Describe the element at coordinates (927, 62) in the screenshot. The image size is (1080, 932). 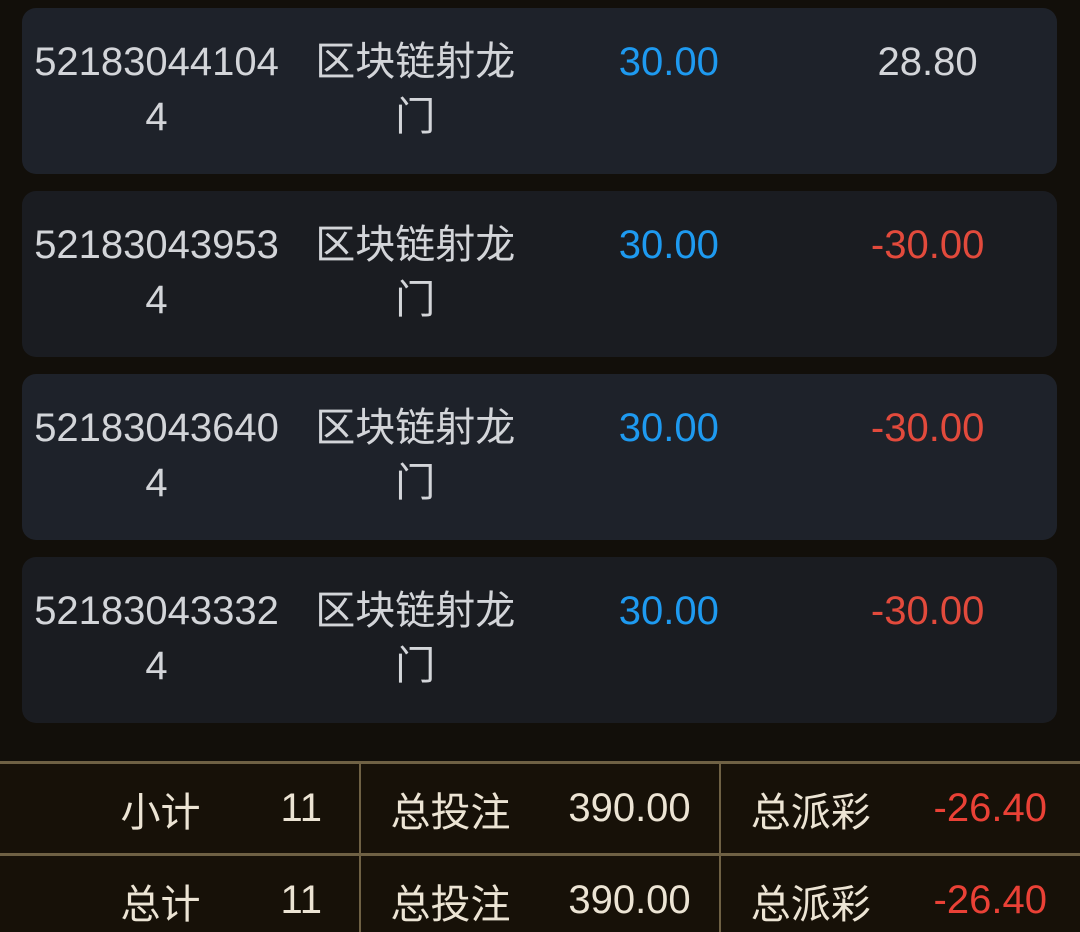
I see `payout-amount: 28.80` at that location.